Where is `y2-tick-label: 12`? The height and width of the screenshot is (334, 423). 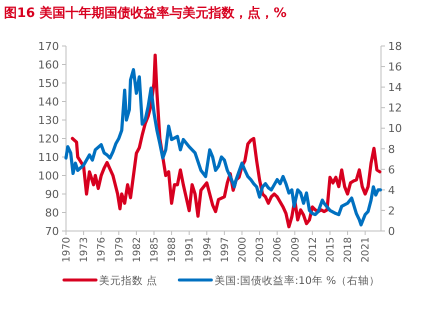
y2-tick-label: 12 is located at coordinates (395, 108).